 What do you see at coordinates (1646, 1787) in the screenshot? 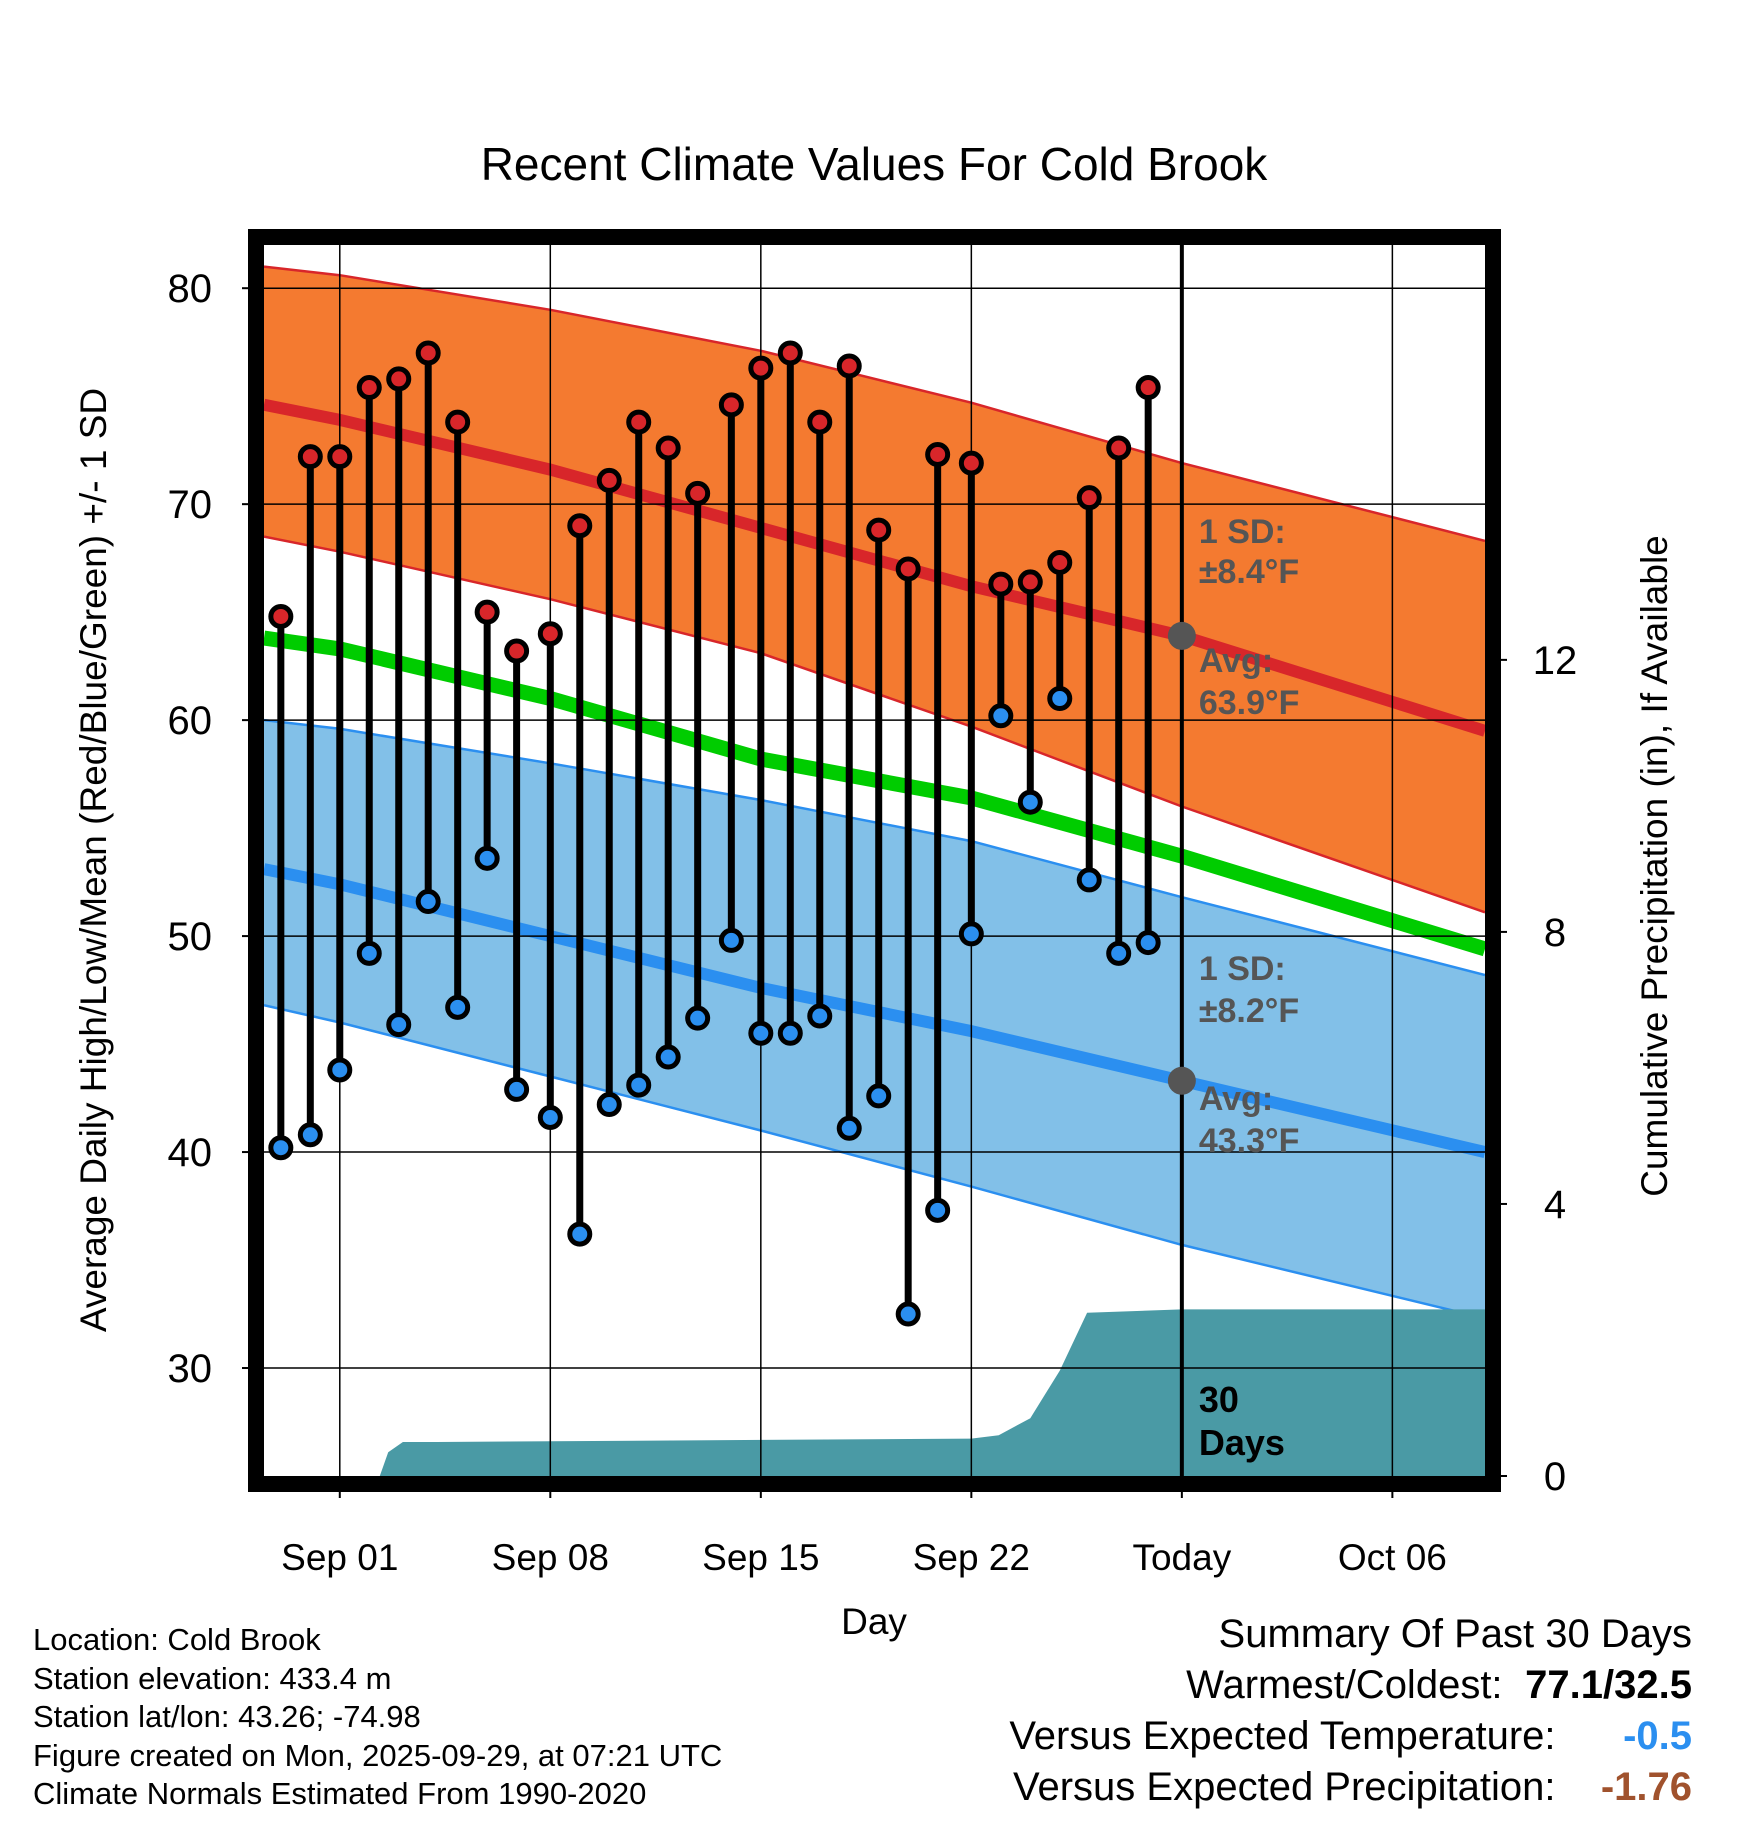
I see `precip-departure-value: -1.76` at bounding box center [1646, 1787].